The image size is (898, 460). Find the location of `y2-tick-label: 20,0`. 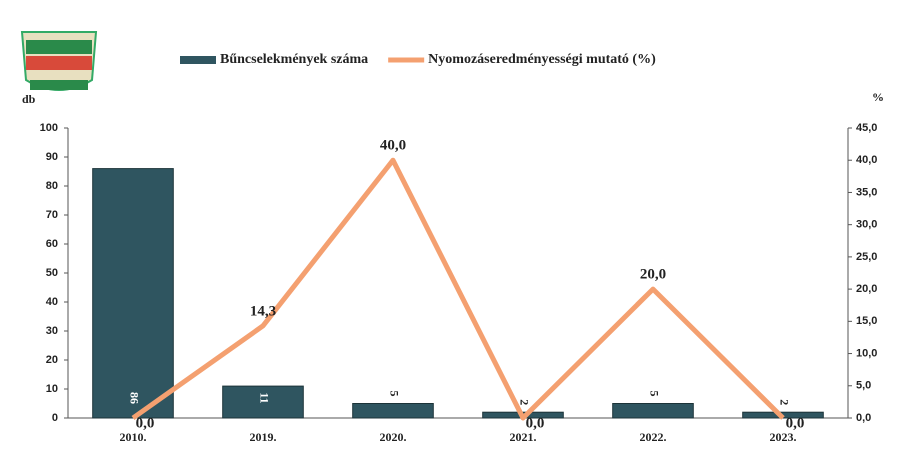

y2-tick-label: 20,0 is located at coordinates (866, 289).